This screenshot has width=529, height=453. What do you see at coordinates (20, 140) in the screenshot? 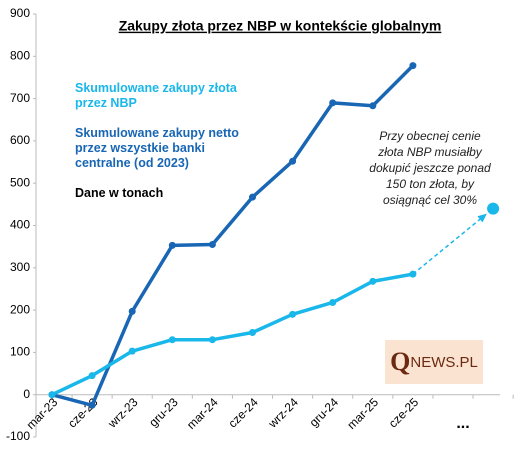
I see `y-tick-label: 600` at bounding box center [20, 140].